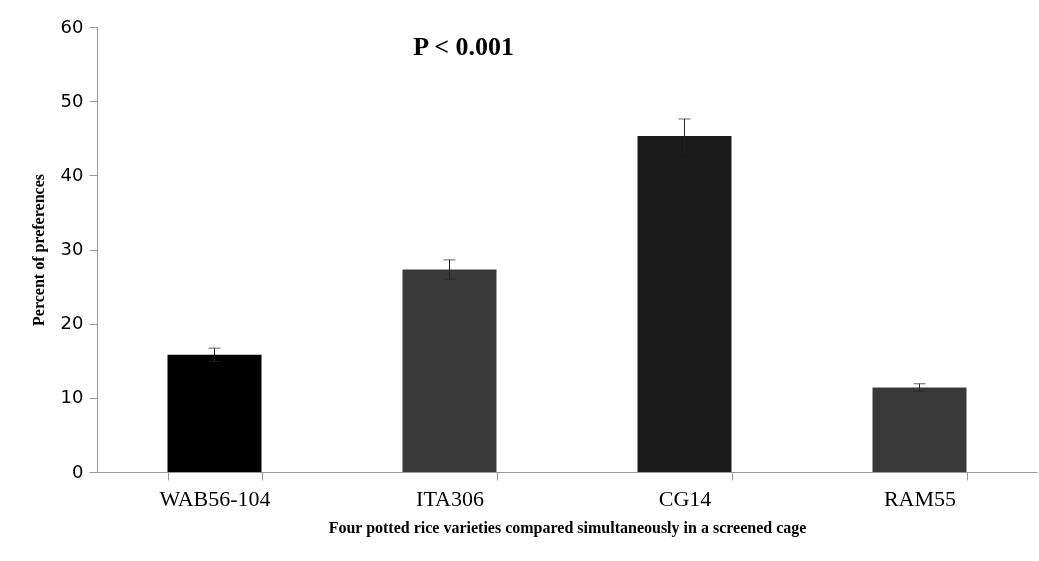 The image size is (1039, 561). I want to click on y-tick-label: 10, so click(72, 397).